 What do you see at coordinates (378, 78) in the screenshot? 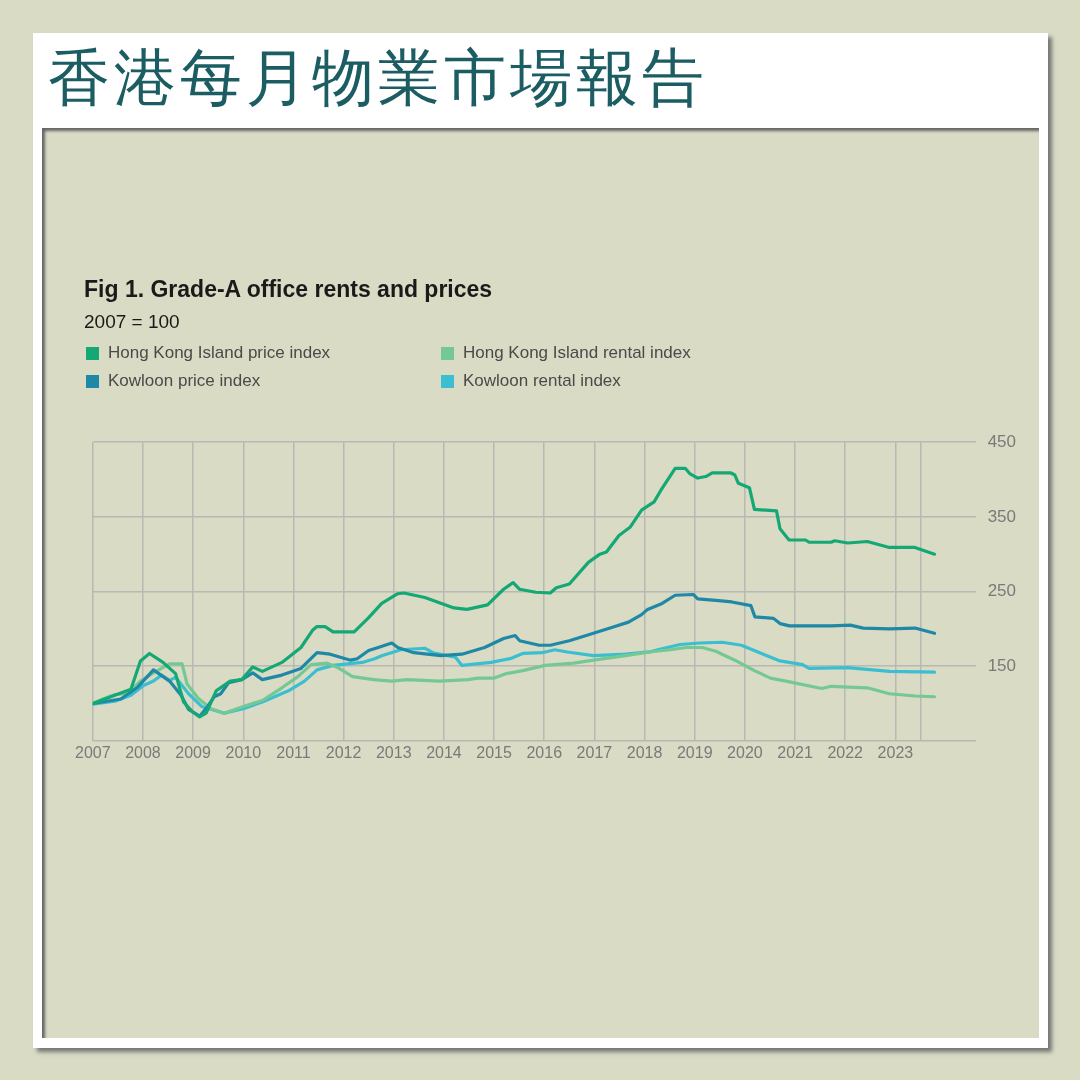
I see `chart-title: 香港每月物業市場報告` at bounding box center [378, 78].